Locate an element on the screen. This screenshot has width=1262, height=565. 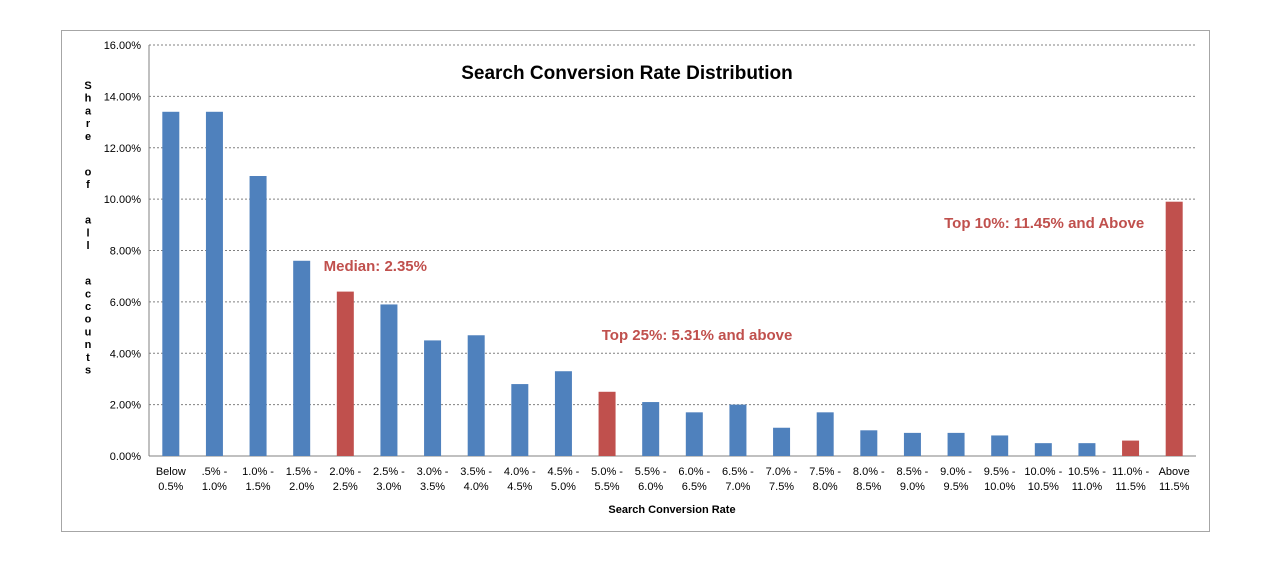
x-tick-label: 1.0% -1.5% is located at coordinates (258, 479).